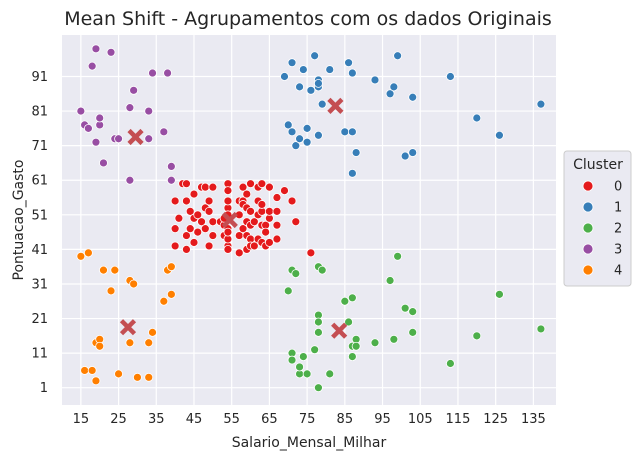  Describe the element at coordinates (495, 419) in the screenshot. I see `x-tick-label: 125` at that location.